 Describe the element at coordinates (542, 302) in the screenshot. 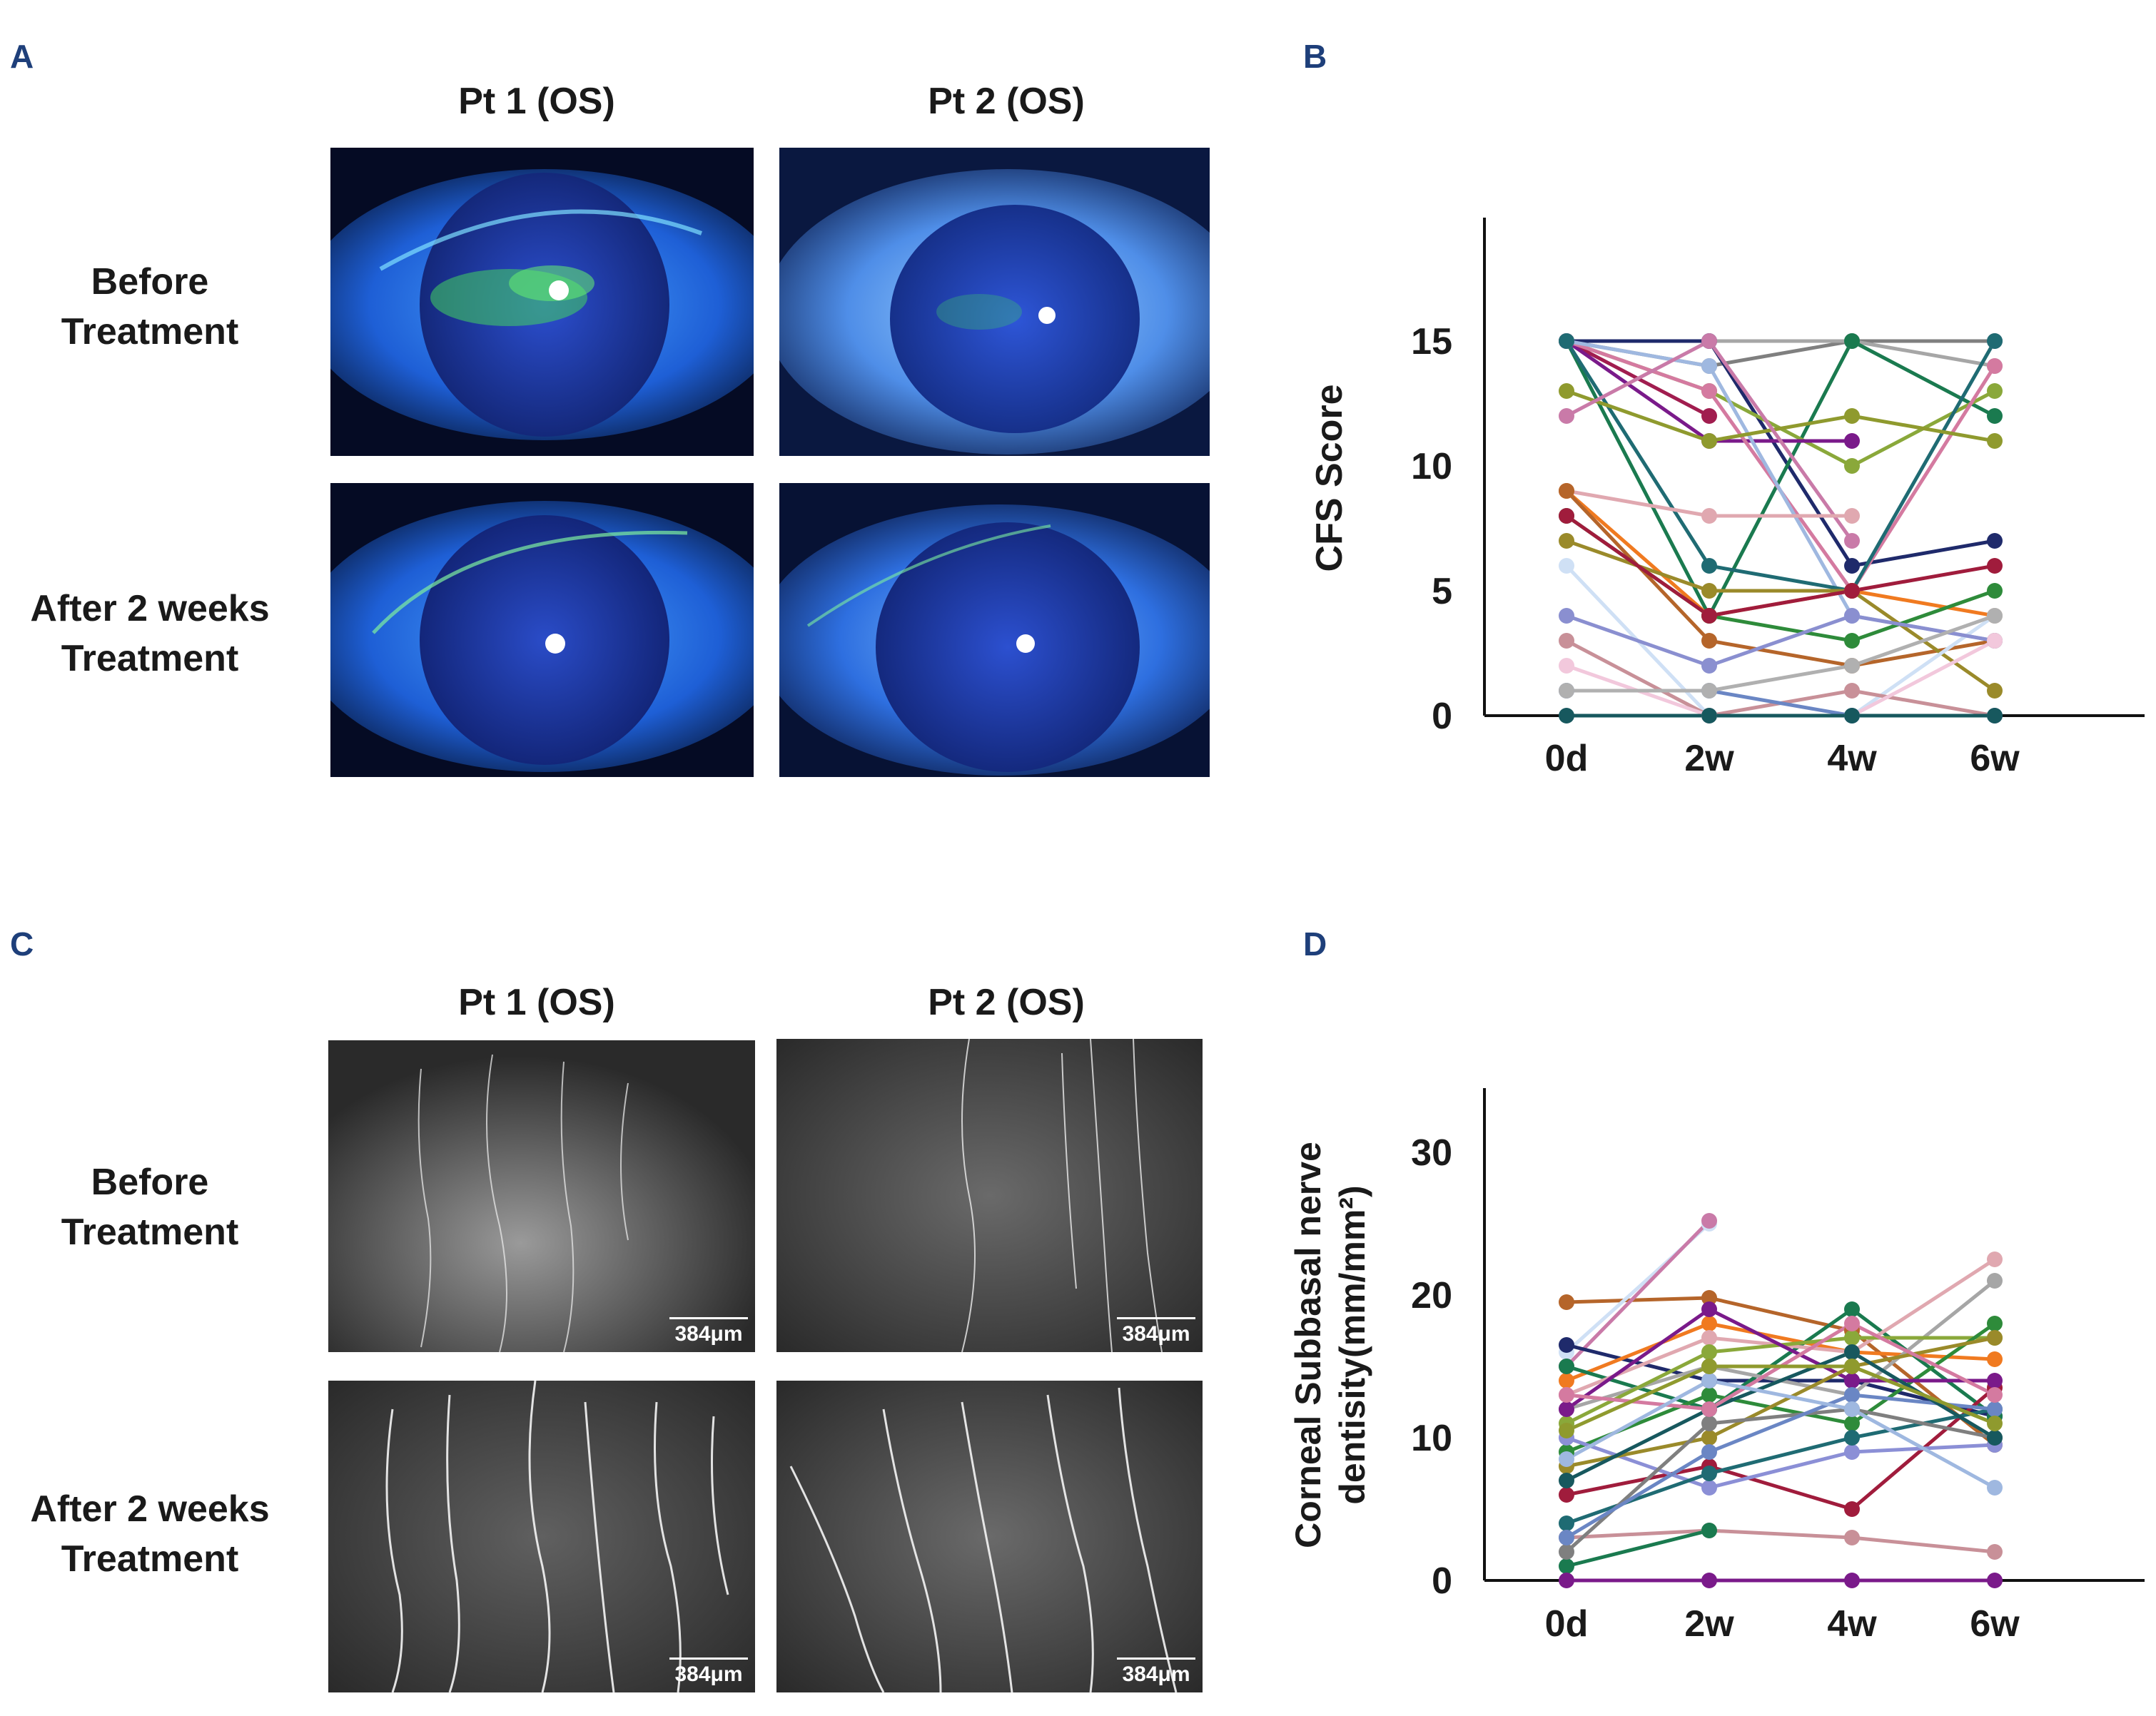

I see `eye-illustration` at that location.